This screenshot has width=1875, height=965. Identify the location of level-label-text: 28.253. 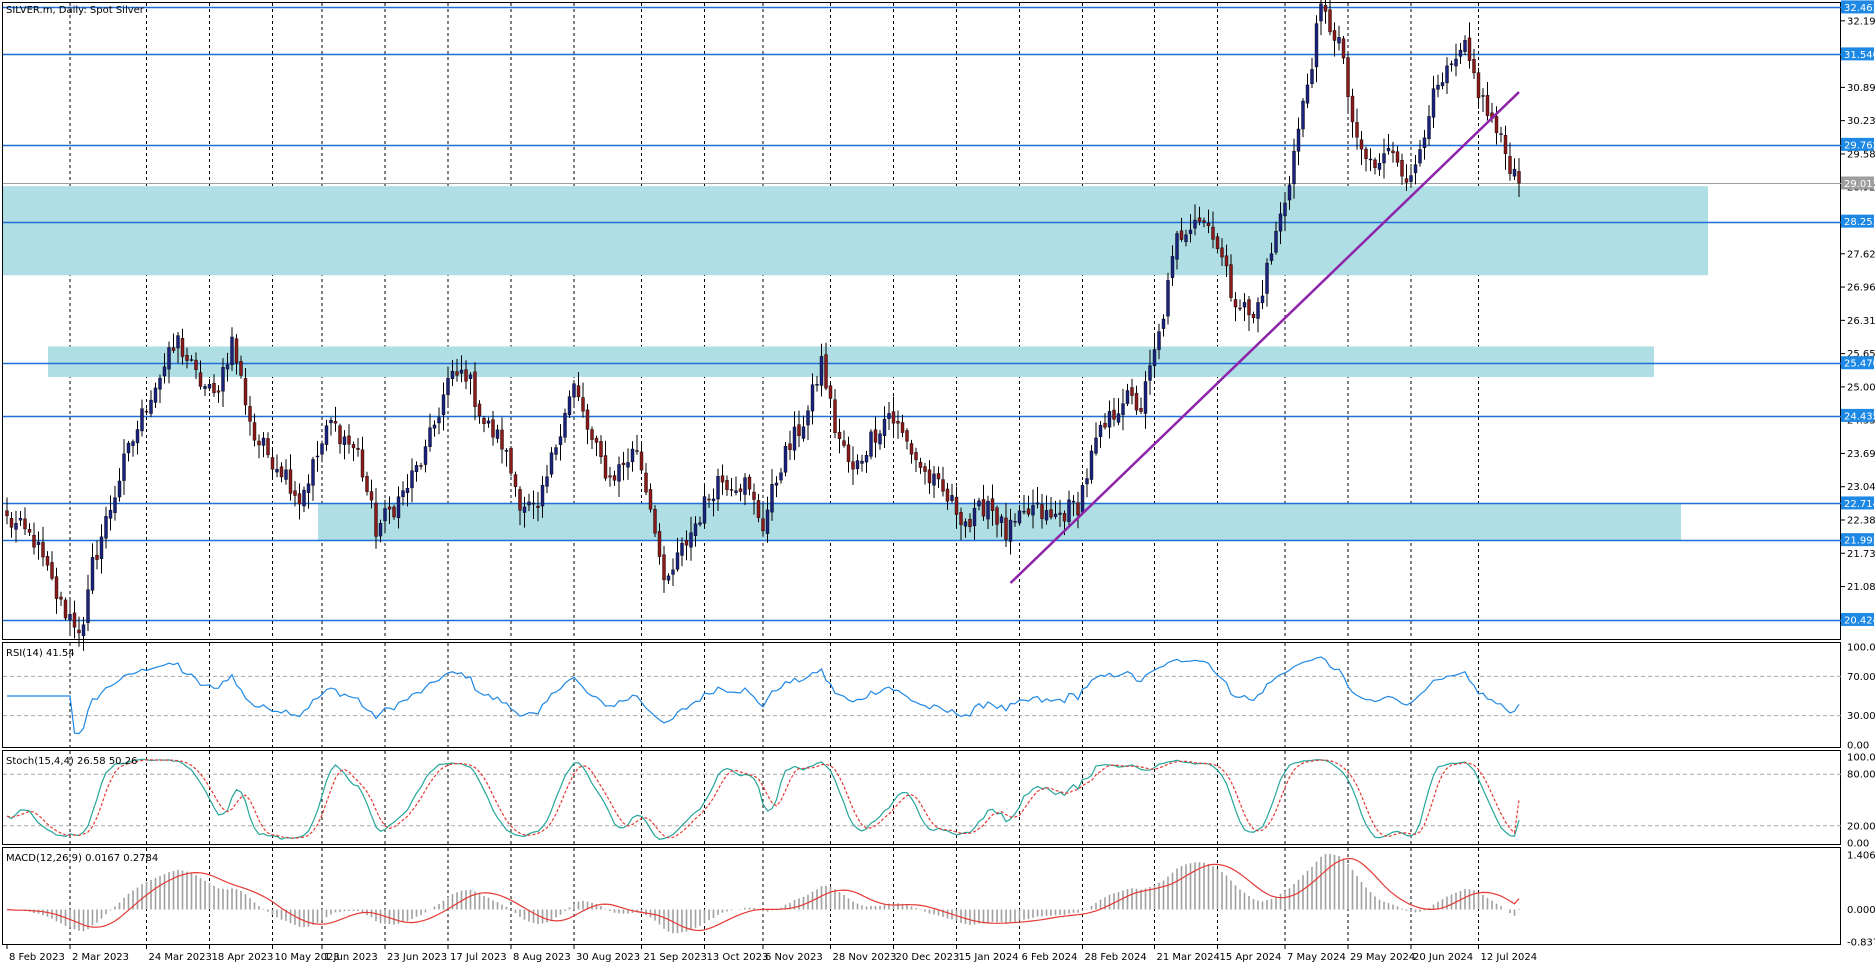
(1859, 222).